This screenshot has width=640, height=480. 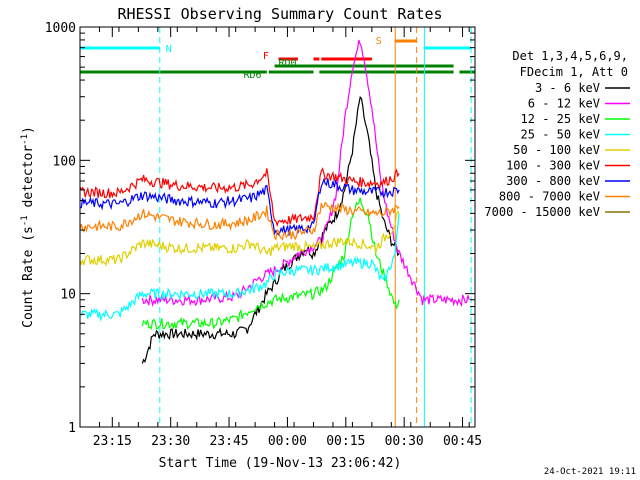 I want to click on legend-label: 12 - 25 keV, so click(x=560, y=119).